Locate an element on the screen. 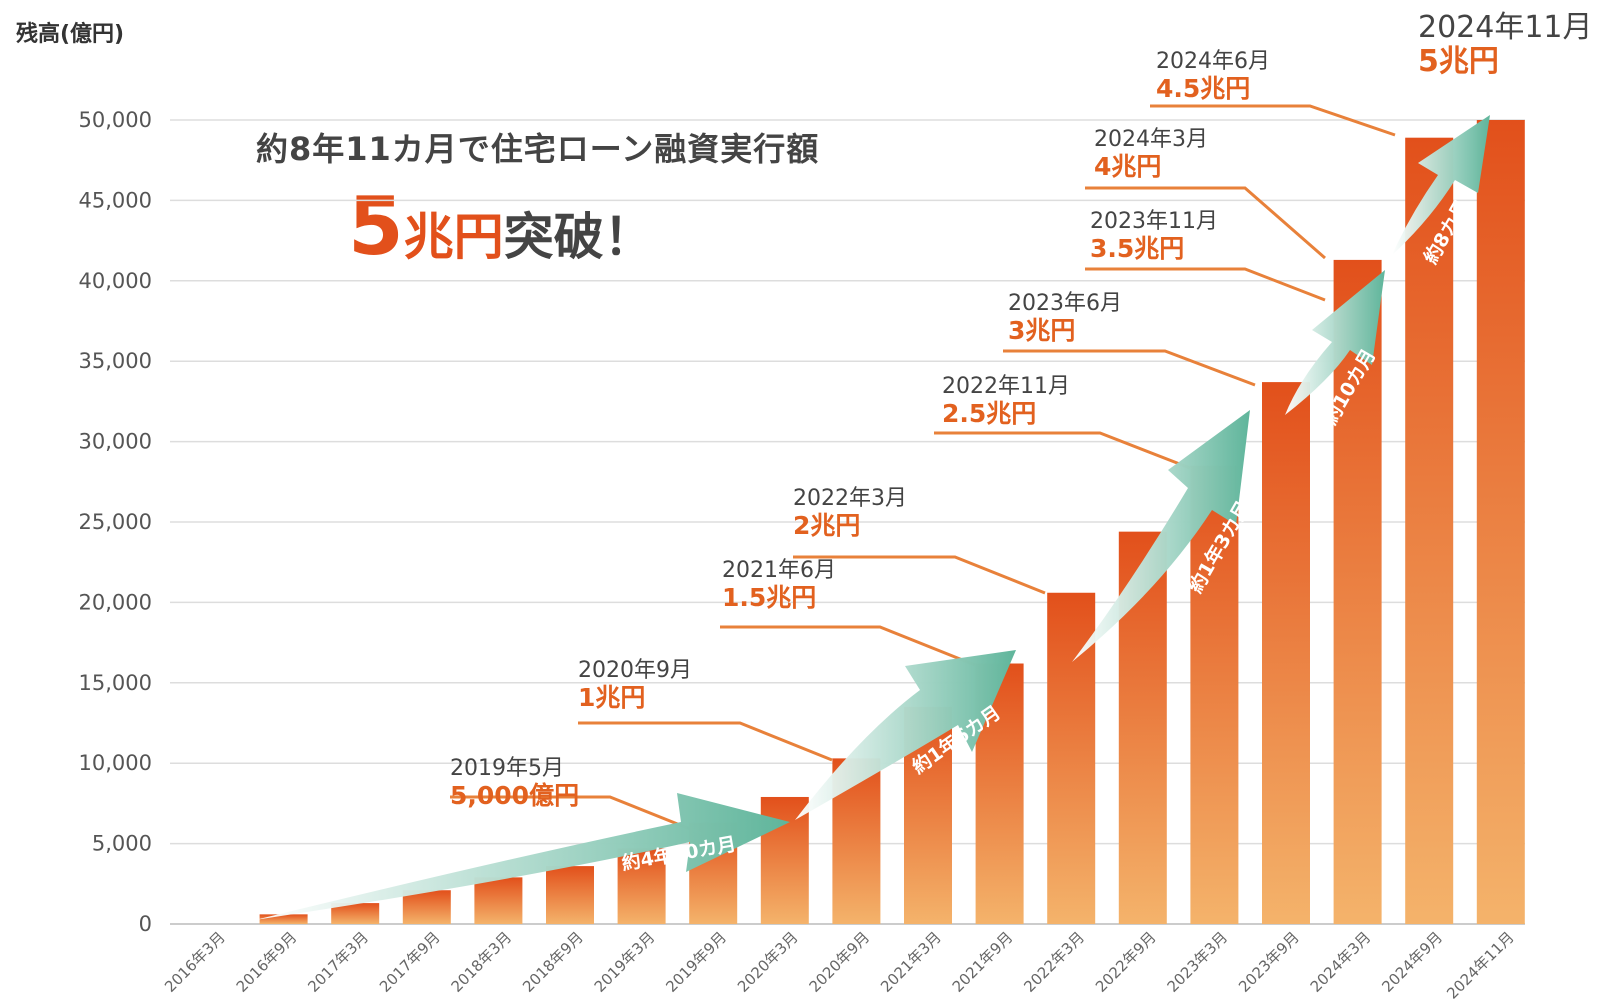 The image size is (1615, 1005). x-tick-label: 2018年9月 is located at coordinates (553, 962).